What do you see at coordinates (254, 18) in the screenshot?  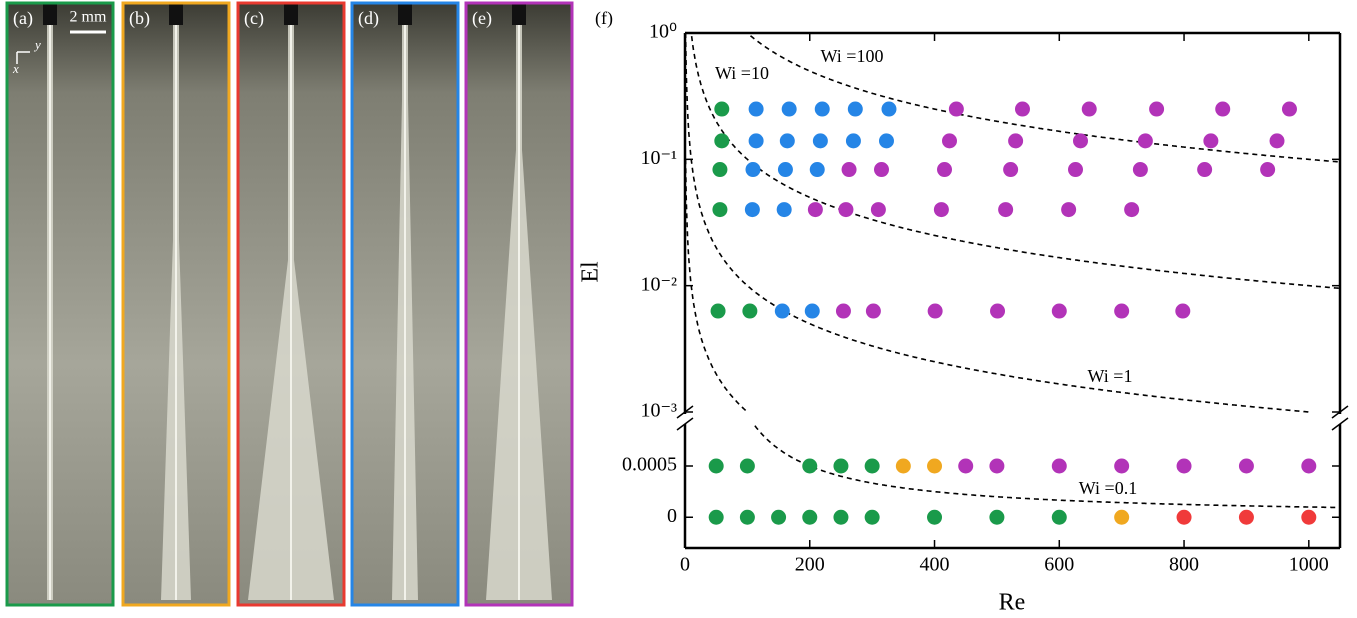 I see `panel-label: (c)` at bounding box center [254, 18].